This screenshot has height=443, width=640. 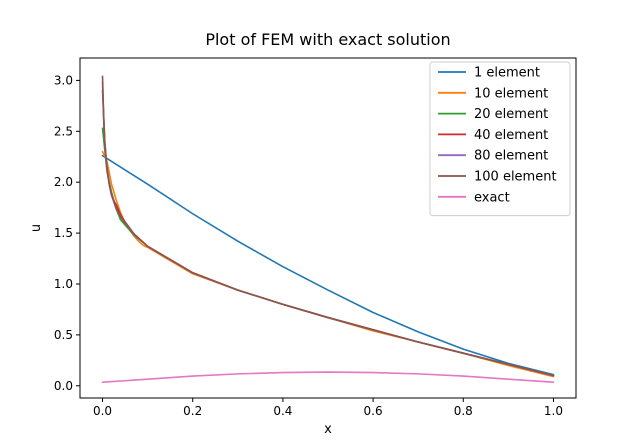 I want to click on y-tick-label: 2.0, so click(x=63, y=182).